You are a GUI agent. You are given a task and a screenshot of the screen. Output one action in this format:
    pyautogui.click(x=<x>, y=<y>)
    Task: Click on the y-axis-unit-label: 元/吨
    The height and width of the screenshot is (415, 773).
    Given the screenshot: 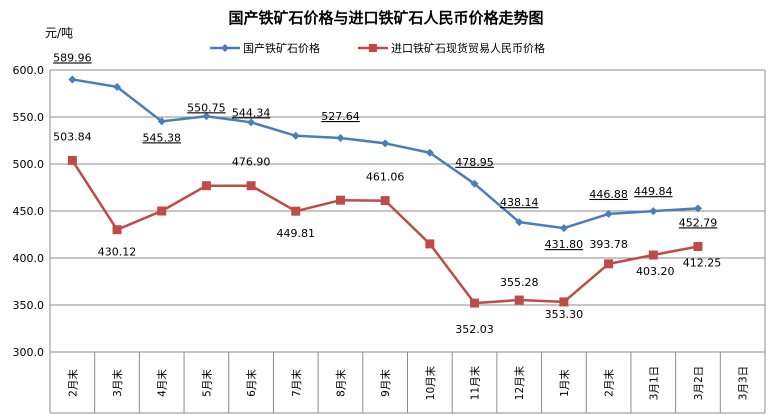 What is the action you would take?
    pyautogui.click(x=59, y=33)
    